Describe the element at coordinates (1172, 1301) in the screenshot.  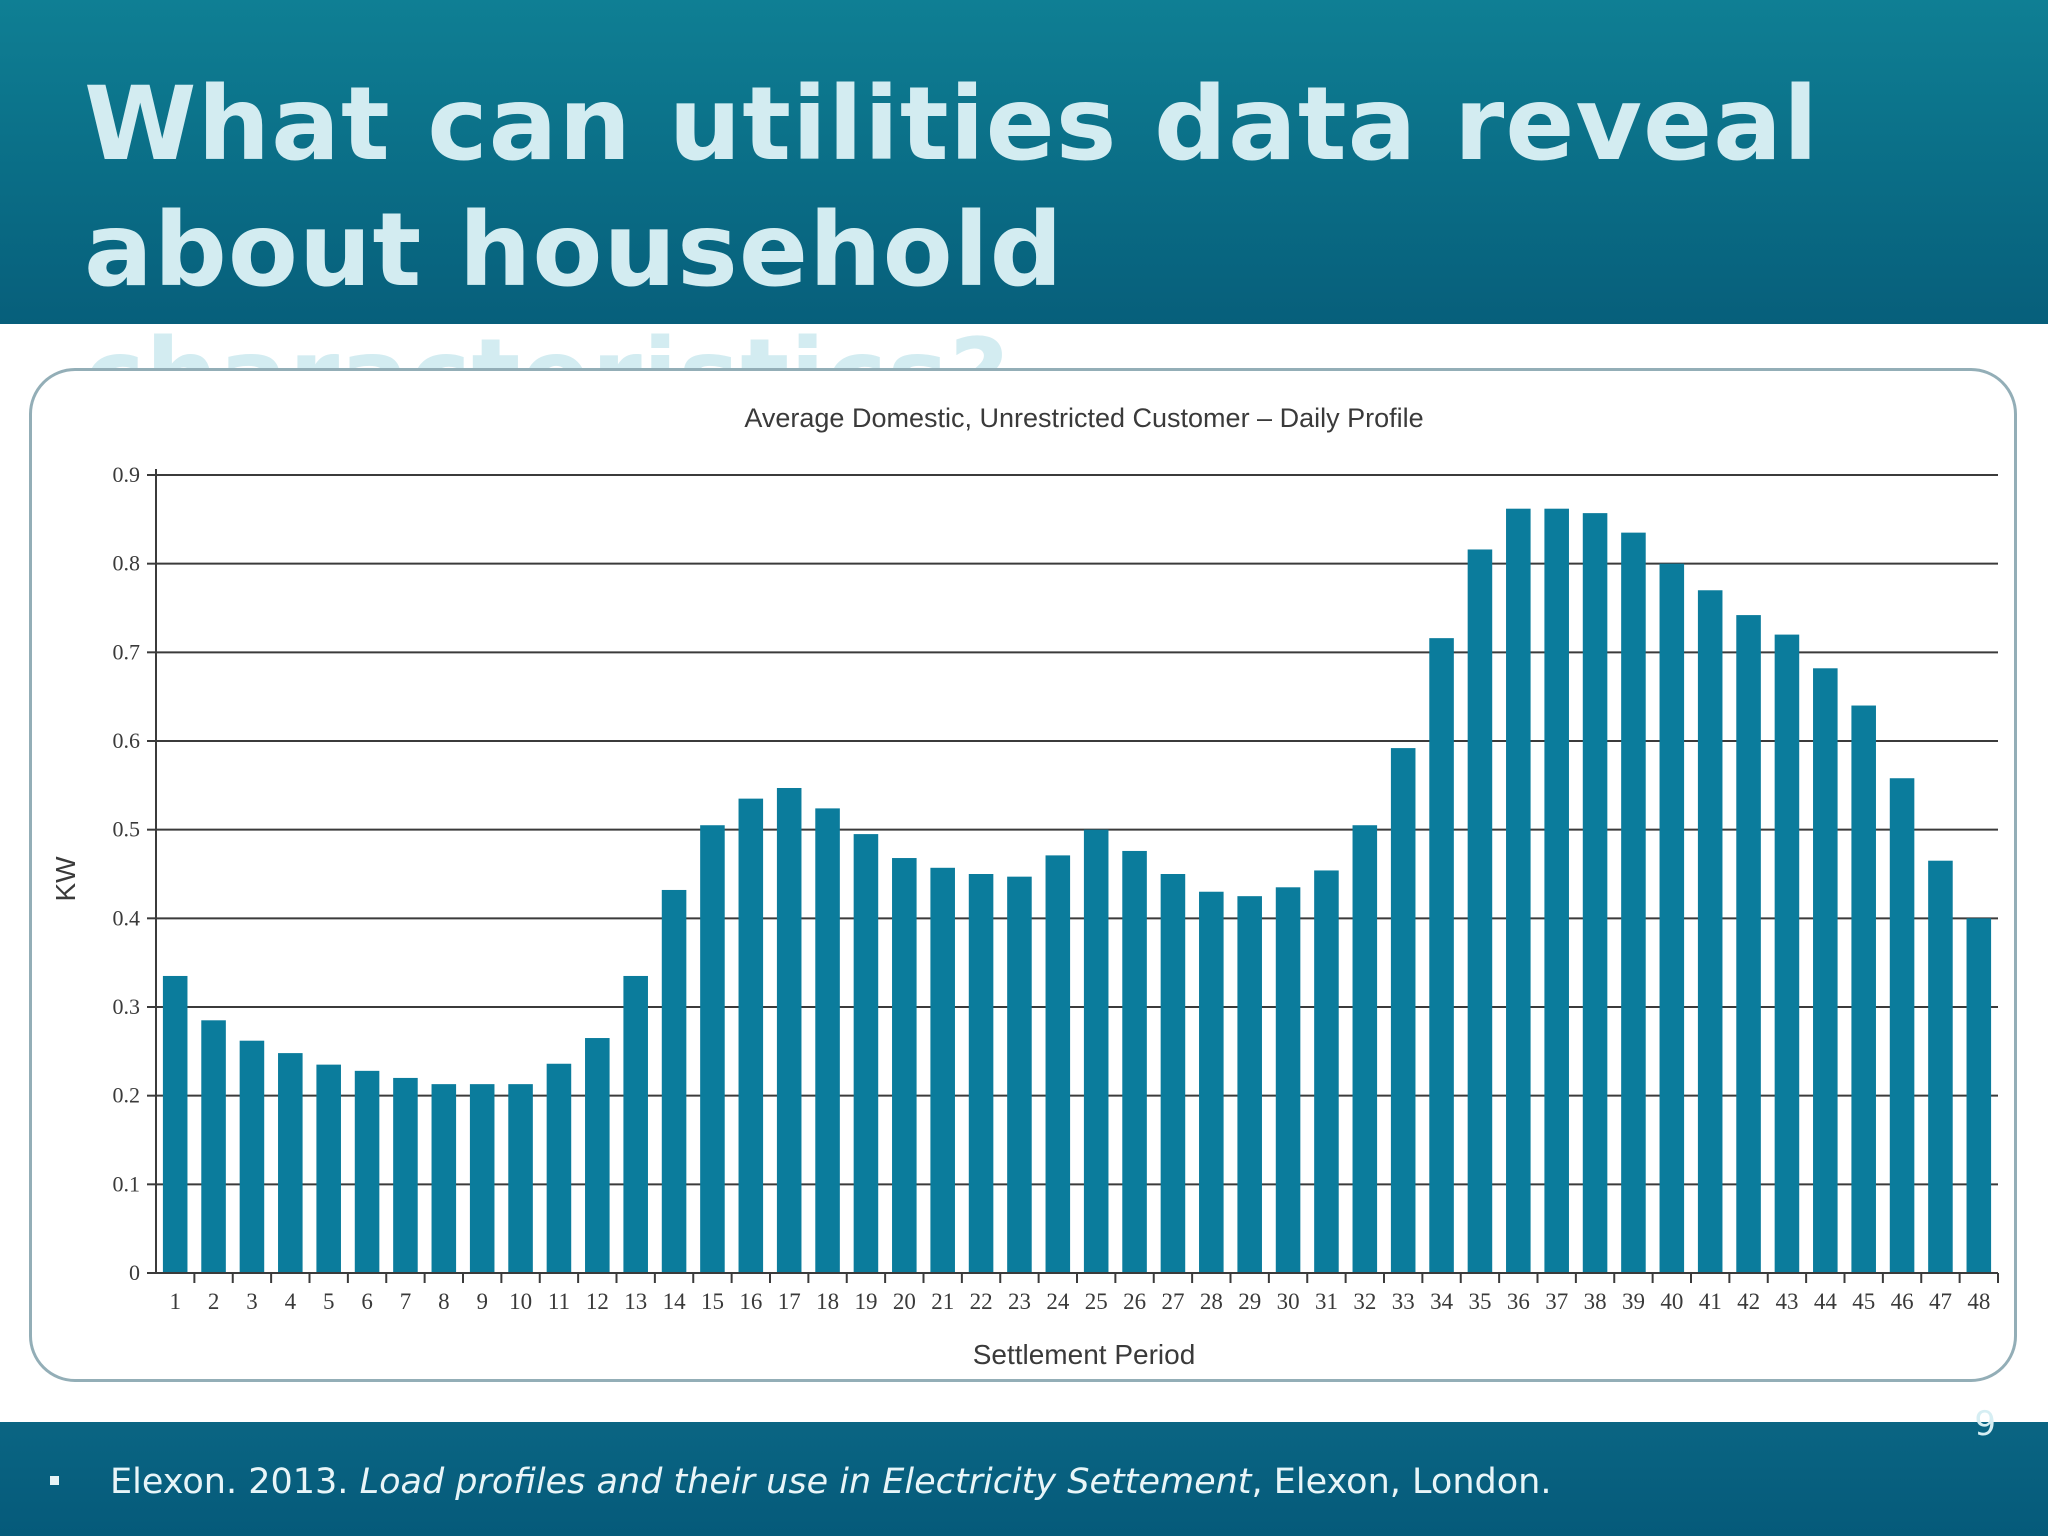
I see `x-tick-label: 27` at that location.